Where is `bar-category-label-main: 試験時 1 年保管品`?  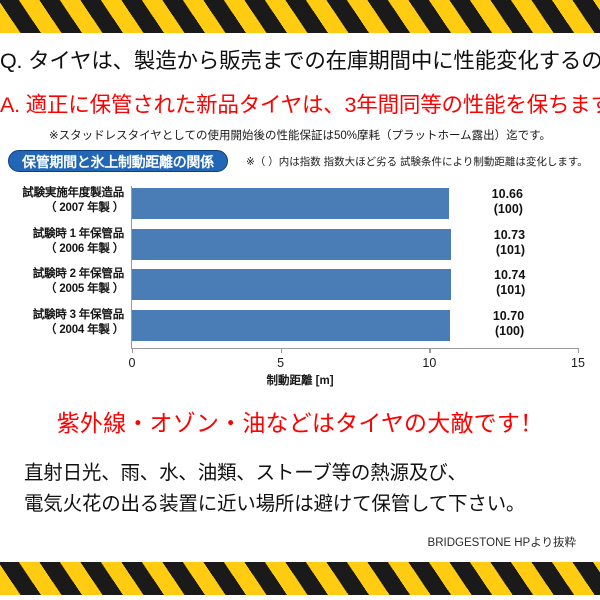
bar-category-label-main: 試験時 1 年保管品 is located at coordinates (78, 233).